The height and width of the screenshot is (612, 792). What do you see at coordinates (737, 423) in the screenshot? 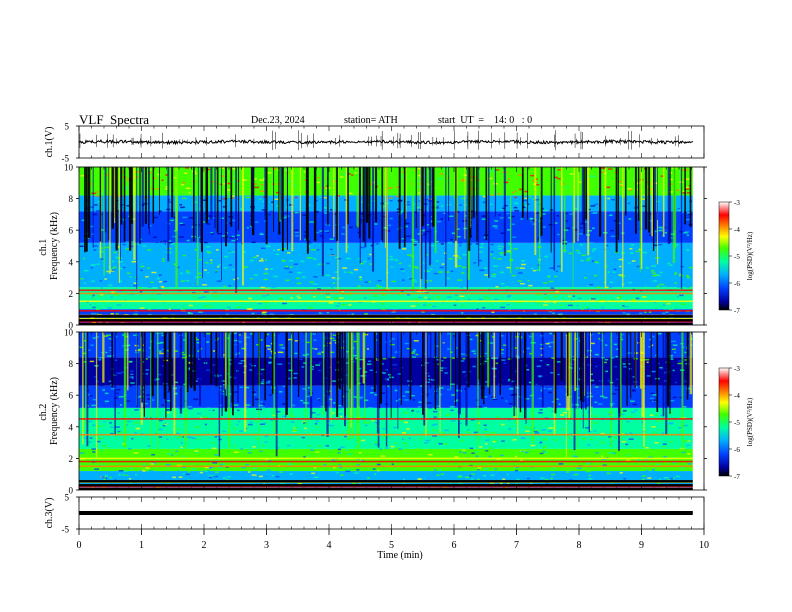
I see `ch2-colorbar-tick-label: -5` at bounding box center [737, 423].